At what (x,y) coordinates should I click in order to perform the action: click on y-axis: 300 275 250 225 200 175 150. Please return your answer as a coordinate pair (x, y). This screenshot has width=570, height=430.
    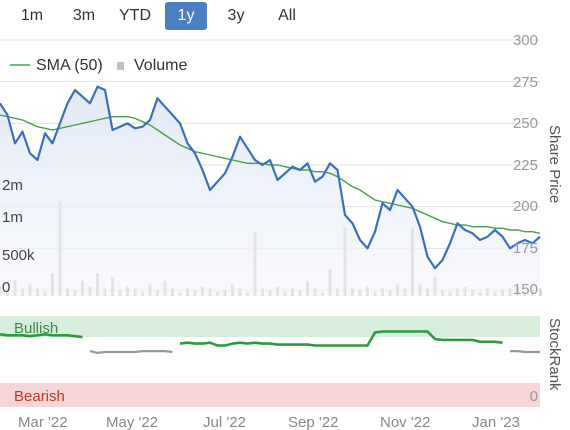
    Looking at the image, I should click on (525, 165).